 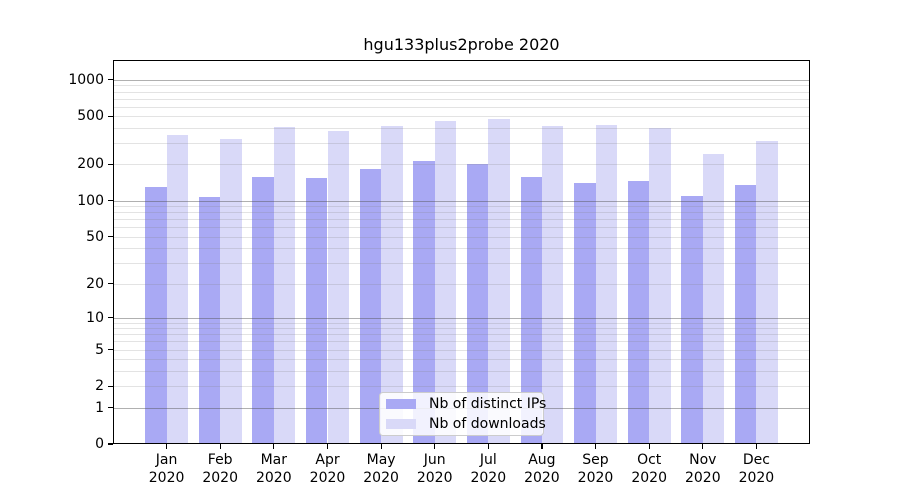 What do you see at coordinates (767, 292) in the screenshot?
I see `bar-dec-downloads` at bounding box center [767, 292].